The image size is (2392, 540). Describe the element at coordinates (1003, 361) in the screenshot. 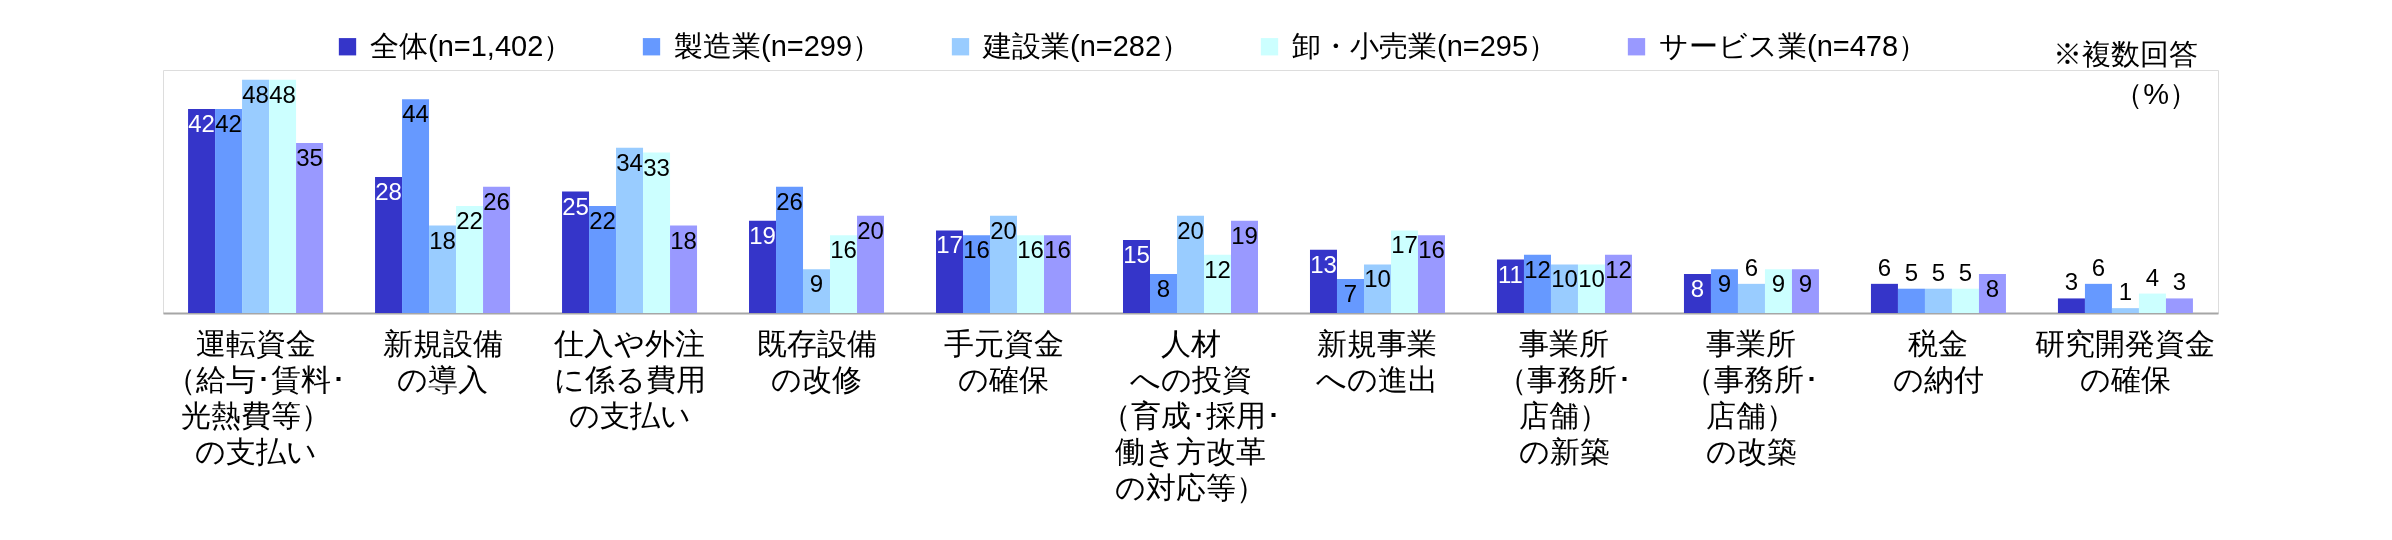

I see `x-tick-label: 手元資金の確保` at that location.